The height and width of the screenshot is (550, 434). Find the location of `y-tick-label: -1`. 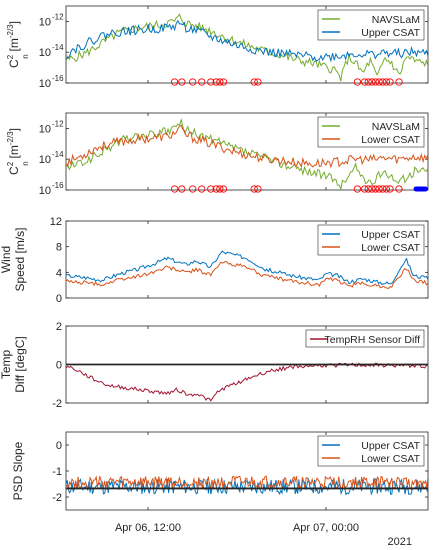

y-tick-label: -1 is located at coordinates (57, 472).